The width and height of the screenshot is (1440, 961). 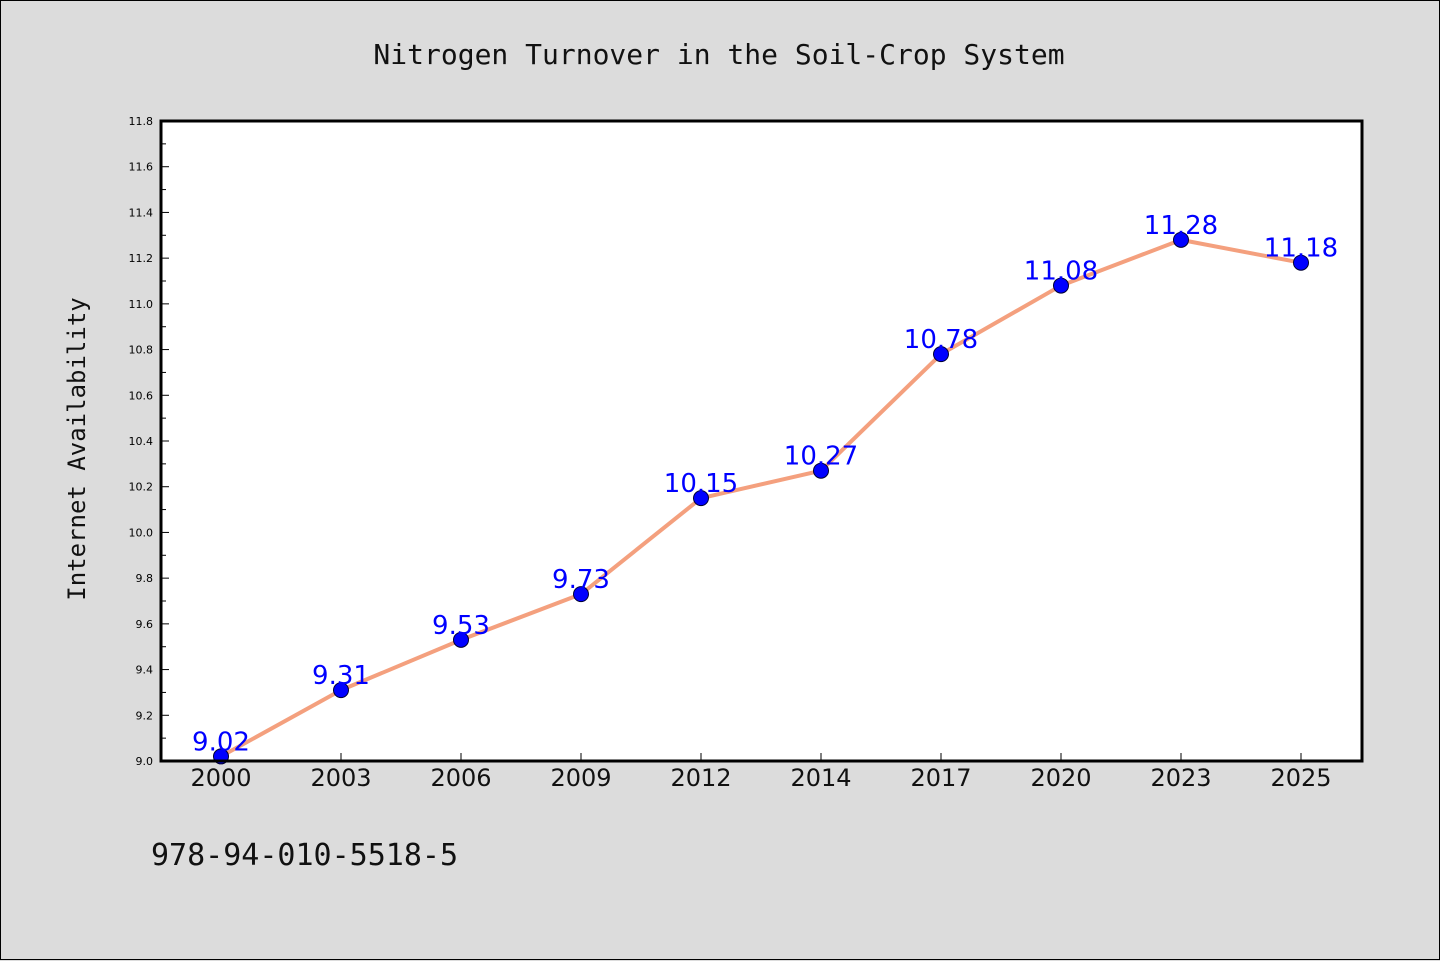 What do you see at coordinates (141, 304) in the screenshot?
I see `y-tick-label: 11.0` at bounding box center [141, 304].